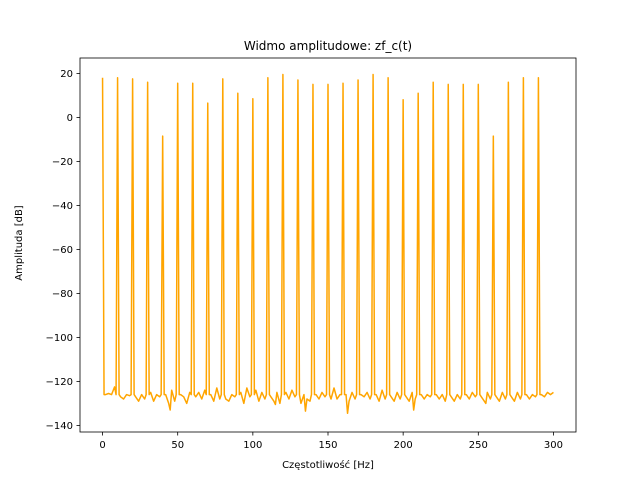 The width and height of the screenshot is (640, 484). What do you see at coordinates (62, 206) in the screenshot?
I see `y-tick-label: −40` at bounding box center [62, 206].